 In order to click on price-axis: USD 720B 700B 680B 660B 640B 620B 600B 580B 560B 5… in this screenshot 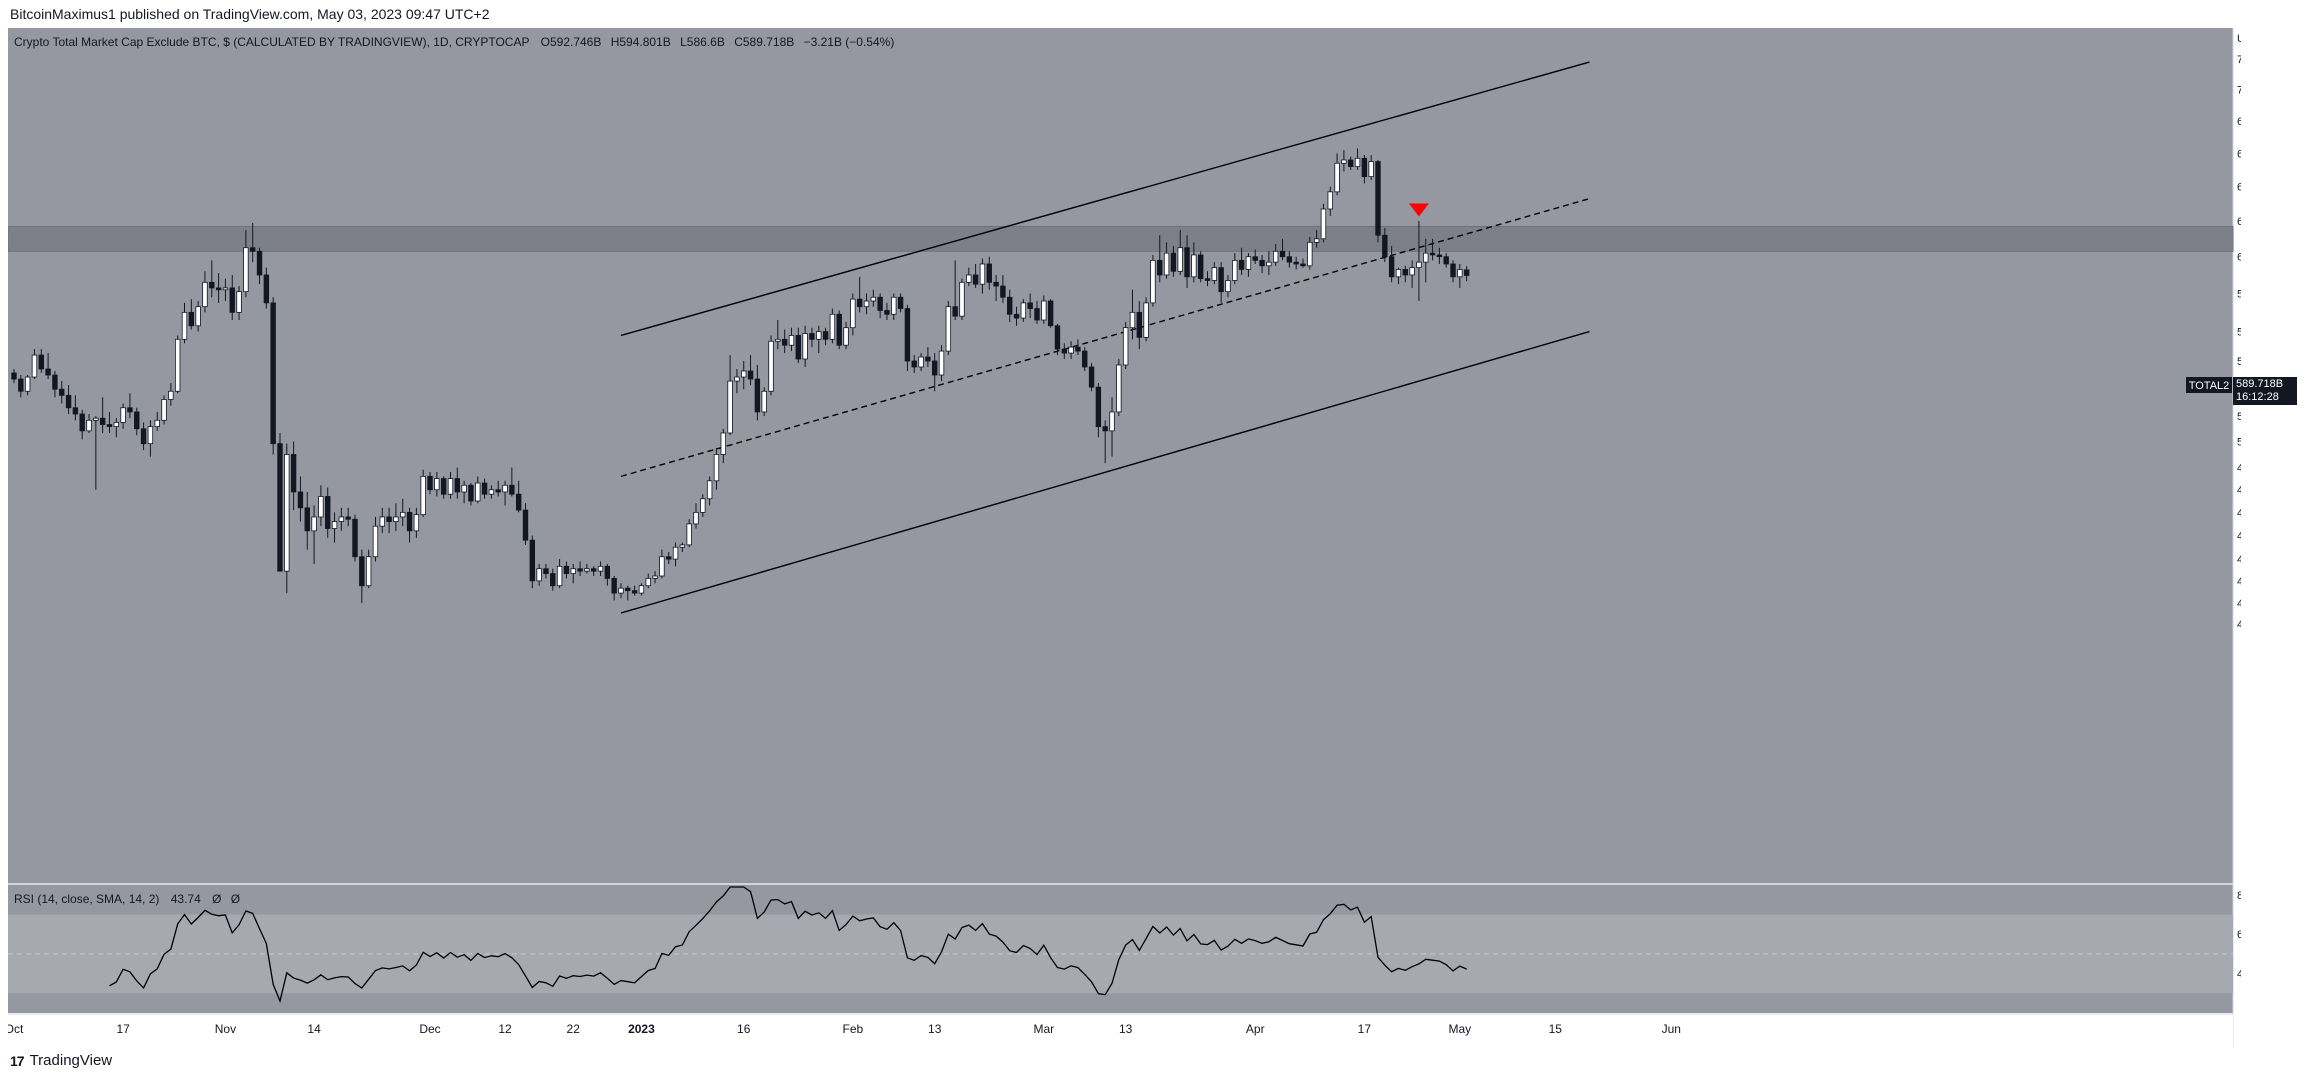, I will do `click(2254, 332)`.